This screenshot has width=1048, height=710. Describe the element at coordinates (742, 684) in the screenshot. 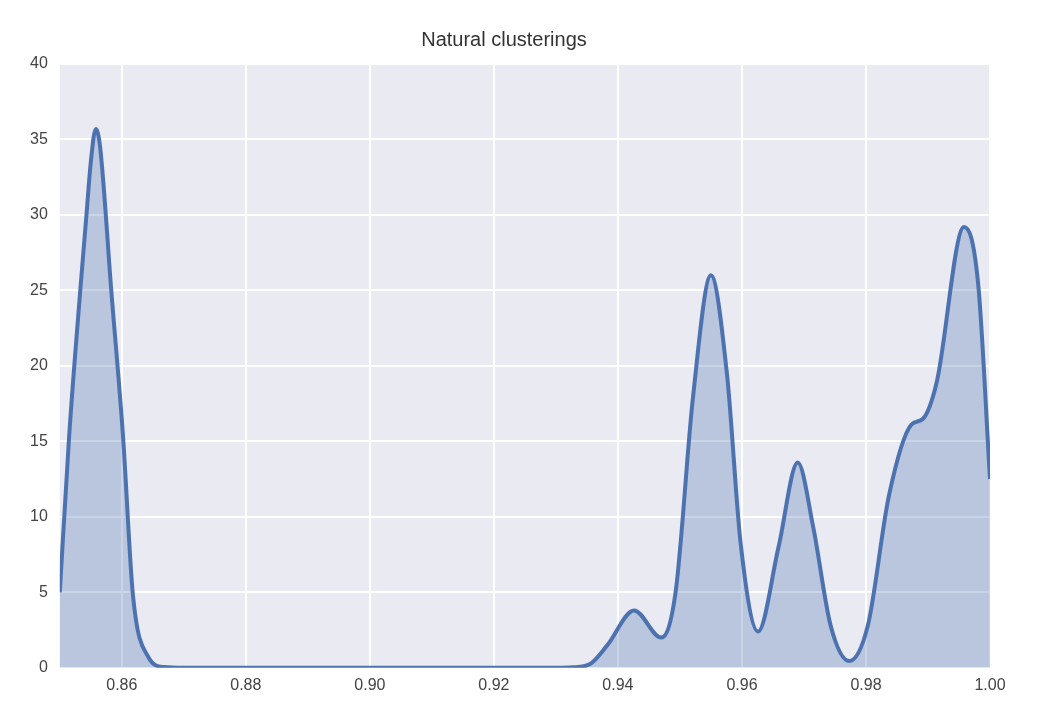

I see `x-tick-label: 0.96` at that location.